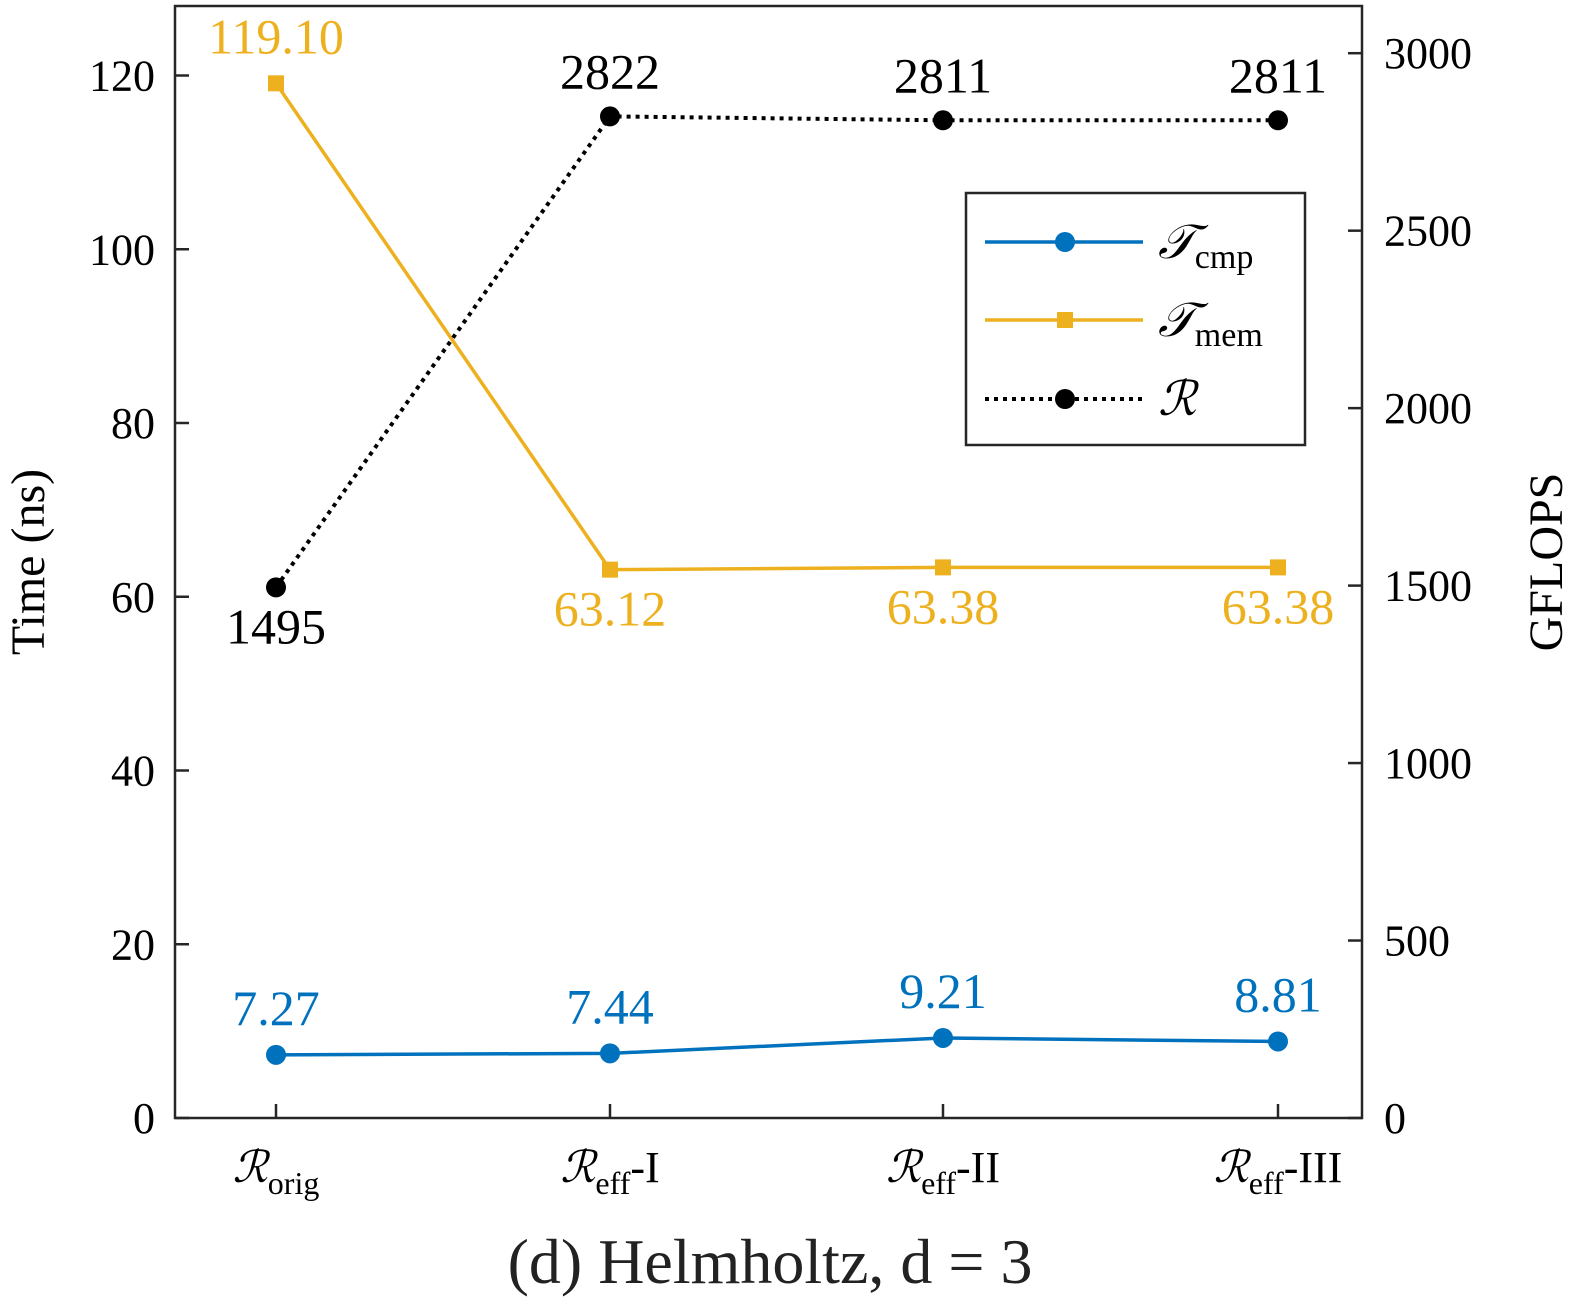 The height and width of the screenshot is (1313, 1578). What do you see at coordinates (1179, 399) in the screenshot?
I see `legend-label: ℛ` at bounding box center [1179, 399].